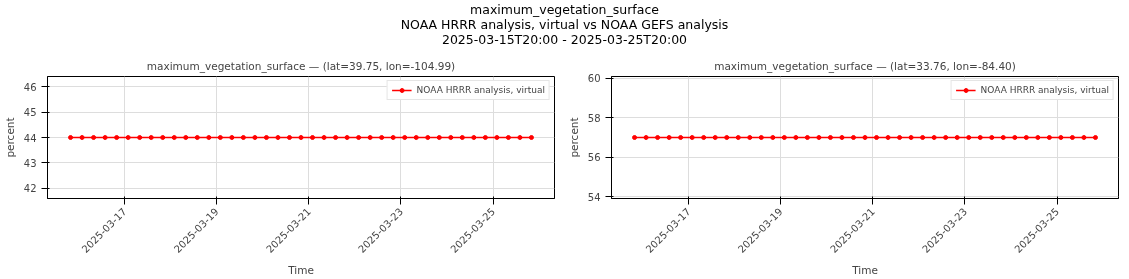 Image resolution: width=1129 pixels, height=279 pixels. I want to click on y-tick-label: 60, so click(594, 79).